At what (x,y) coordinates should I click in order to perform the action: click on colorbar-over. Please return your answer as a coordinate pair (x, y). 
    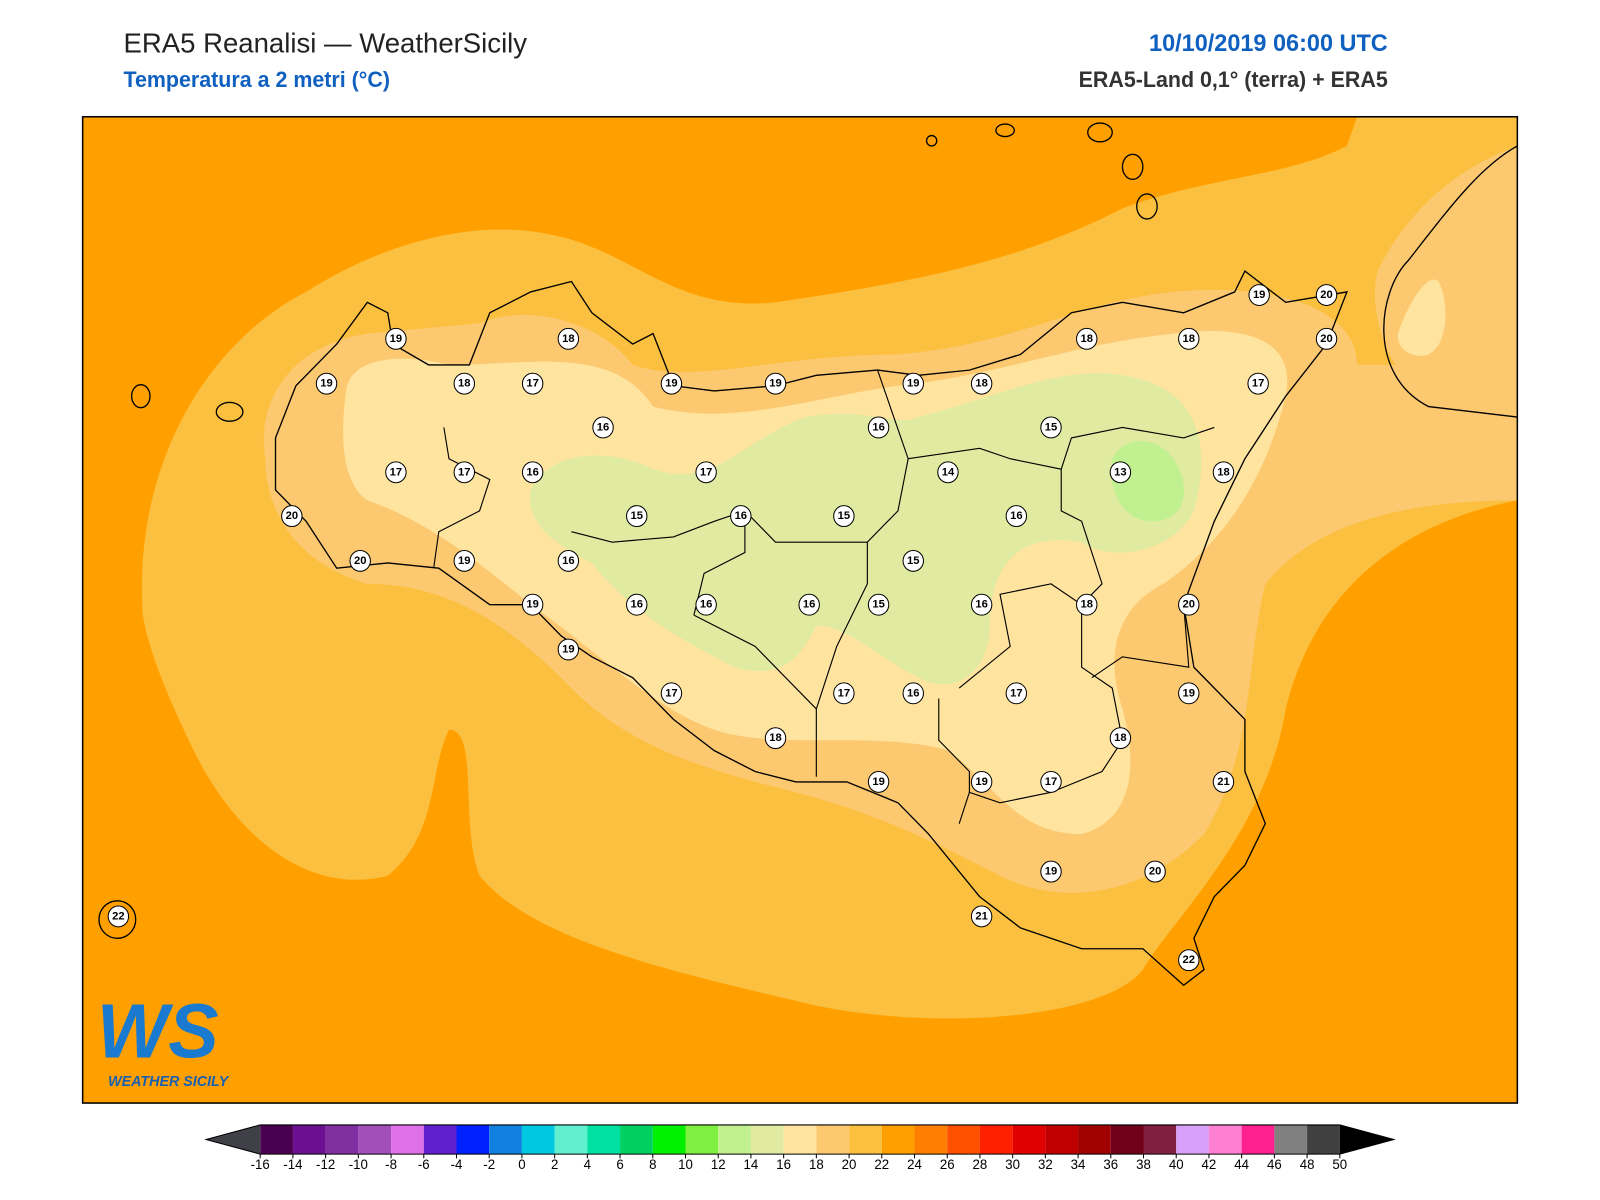
    Looking at the image, I should click on (1366, 1139).